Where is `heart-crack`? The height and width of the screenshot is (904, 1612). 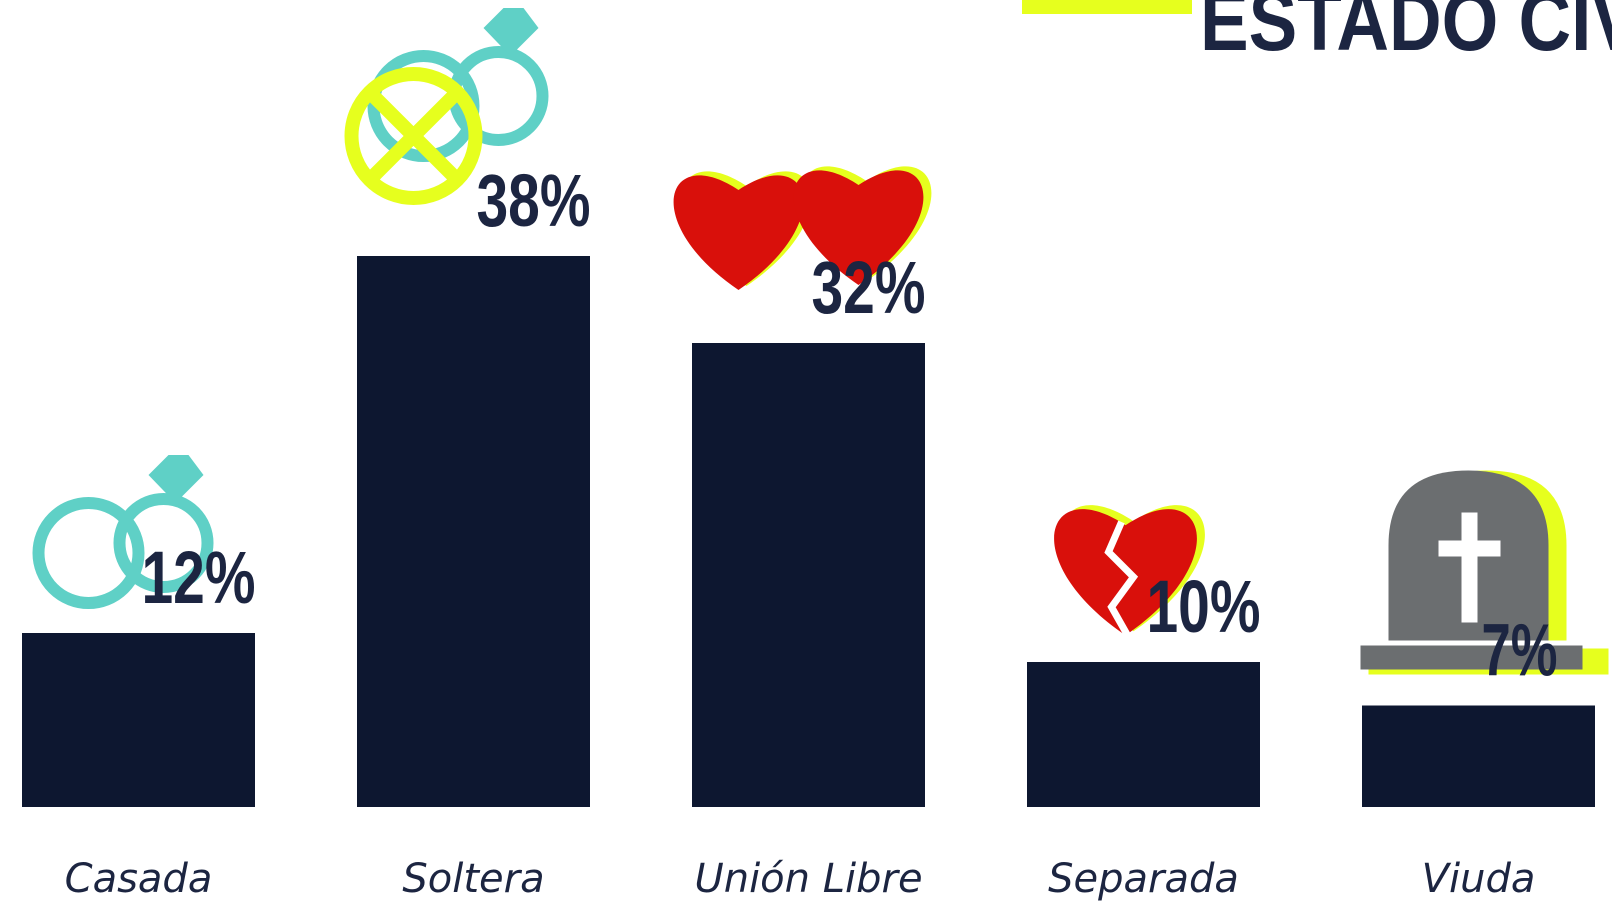
heart-crack is located at coordinates (1121, 579).